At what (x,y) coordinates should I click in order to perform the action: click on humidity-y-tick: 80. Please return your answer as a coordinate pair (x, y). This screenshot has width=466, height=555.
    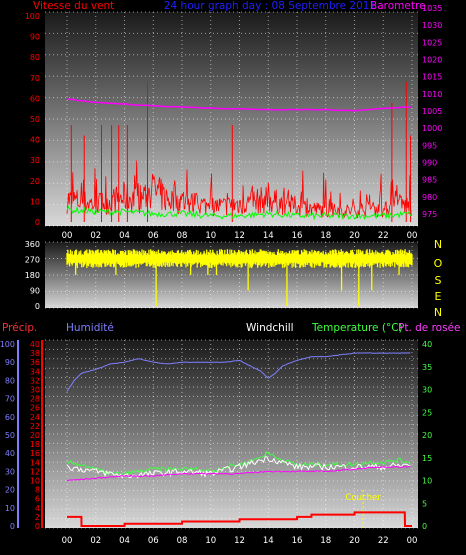
    Looking at the image, I should click on (10, 380).